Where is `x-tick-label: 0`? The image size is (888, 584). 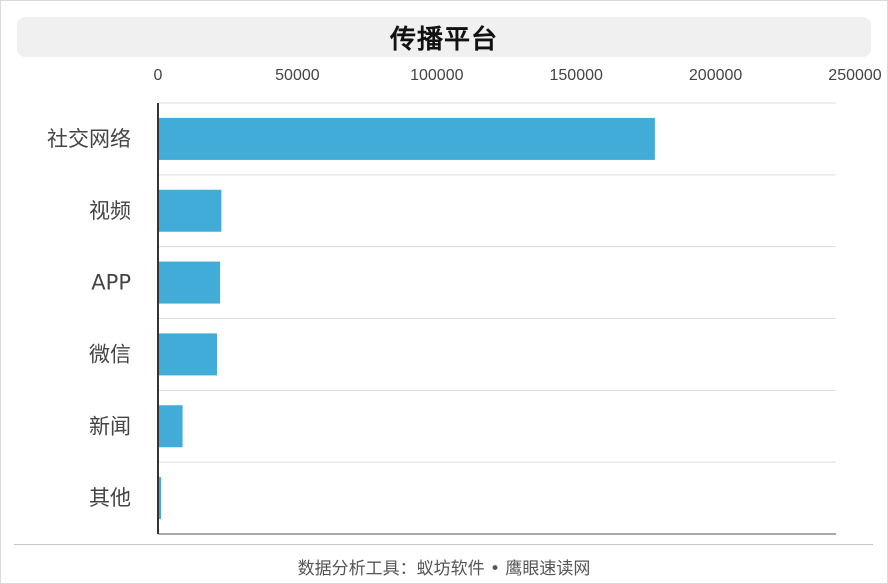
x-tick-label: 0 is located at coordinates (158, 75).